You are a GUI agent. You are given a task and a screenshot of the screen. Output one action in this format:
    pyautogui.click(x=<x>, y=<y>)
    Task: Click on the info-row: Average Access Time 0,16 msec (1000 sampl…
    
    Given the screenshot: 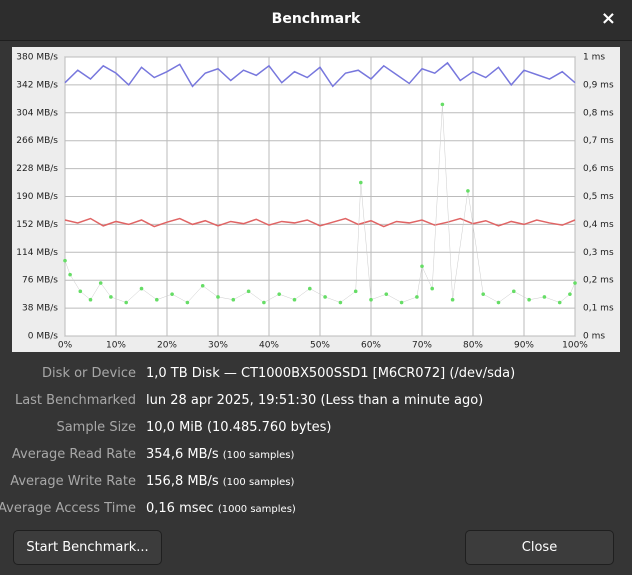 What is the action you would take?
    pyautogui.click(x=316, y=511)
    